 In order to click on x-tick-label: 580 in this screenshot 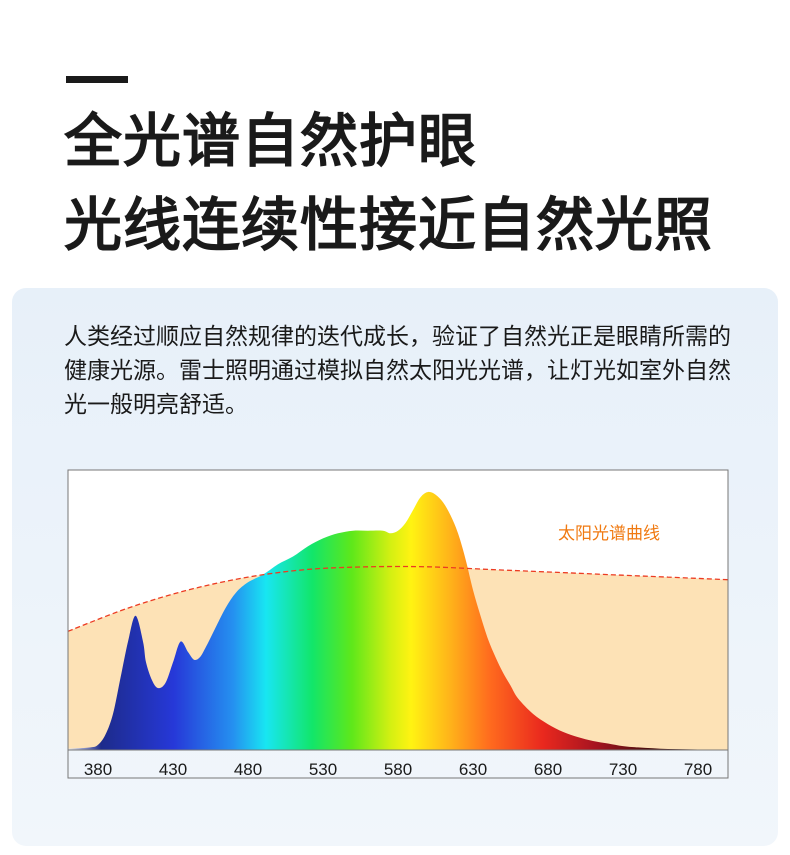, I will do `click(398, 769)`.